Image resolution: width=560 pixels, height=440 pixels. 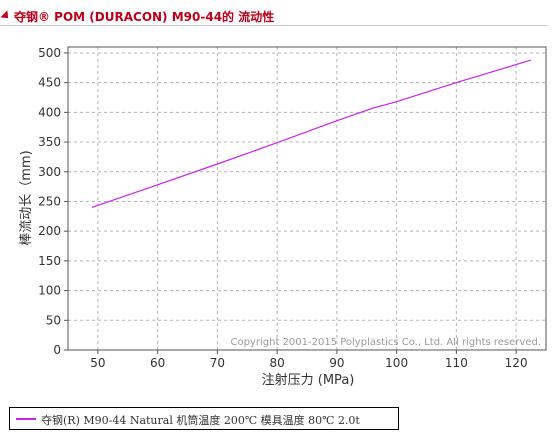 I want to click on legend-swatch, so click(x=26, y=419).